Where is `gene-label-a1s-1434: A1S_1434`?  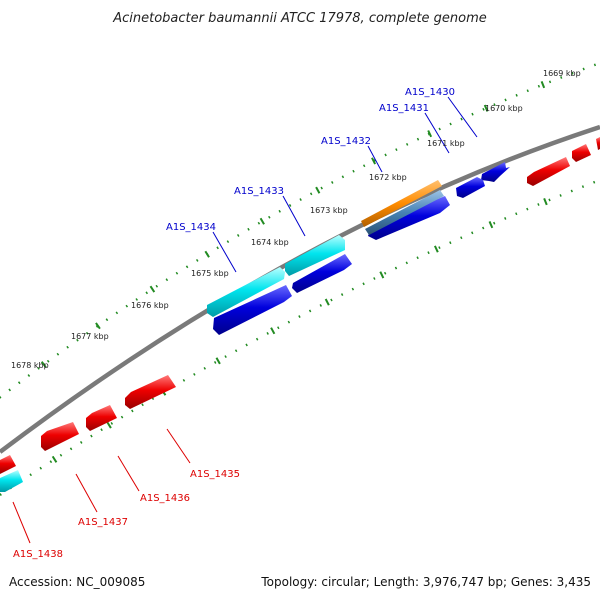 gene-label-a1s-1434: A1S_1434 is located at coordinates (191, 227).